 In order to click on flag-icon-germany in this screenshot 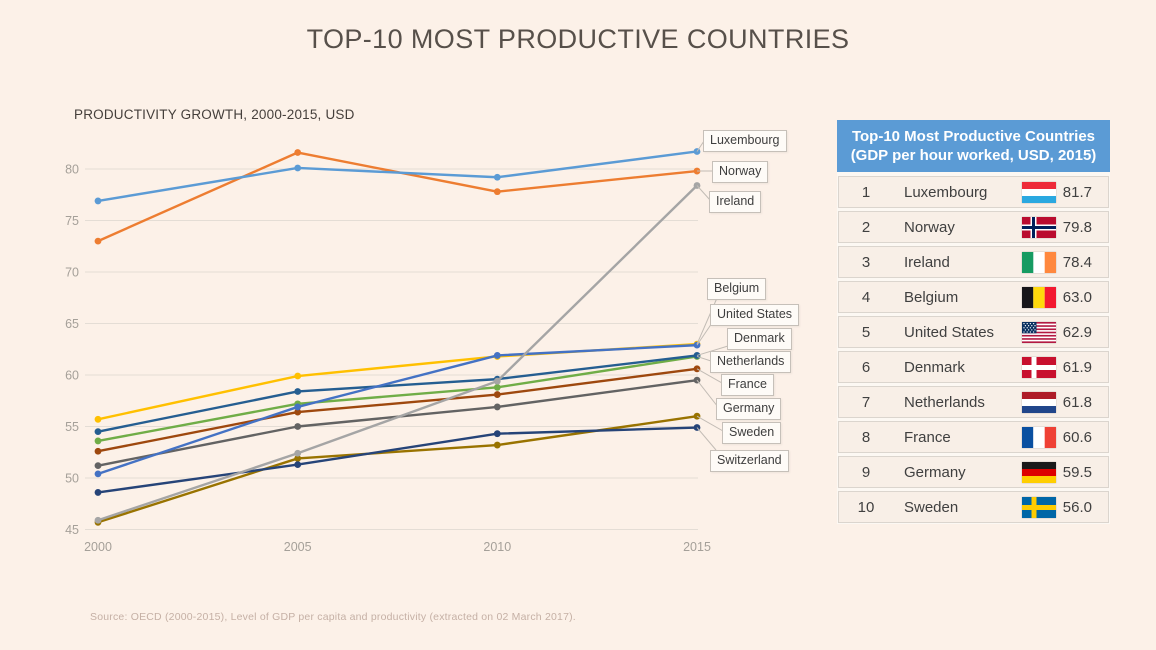, I will do `click(1039, 472)`.